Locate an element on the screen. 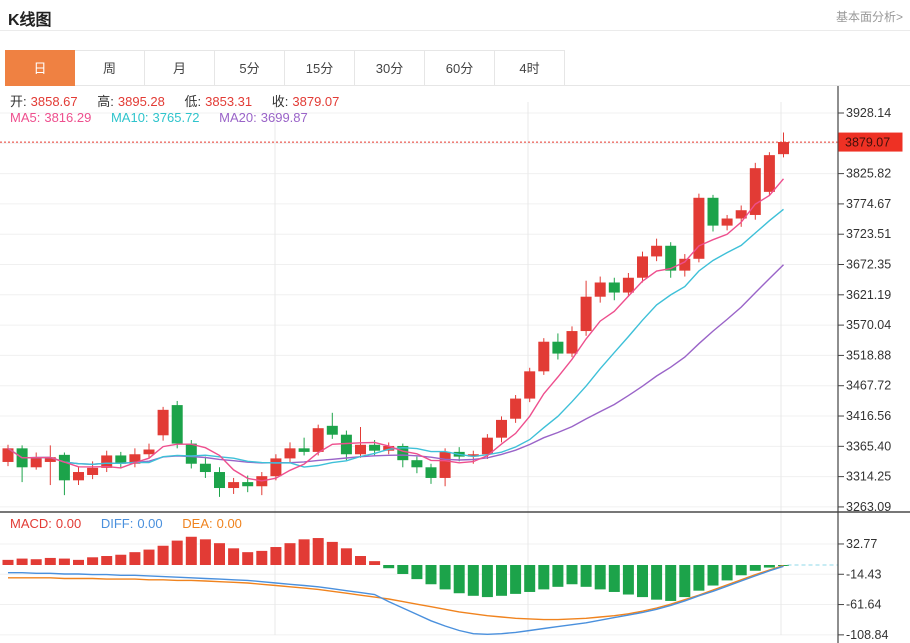  widget-header: K线图 基本面分析> is located at coordinates (455, 15).